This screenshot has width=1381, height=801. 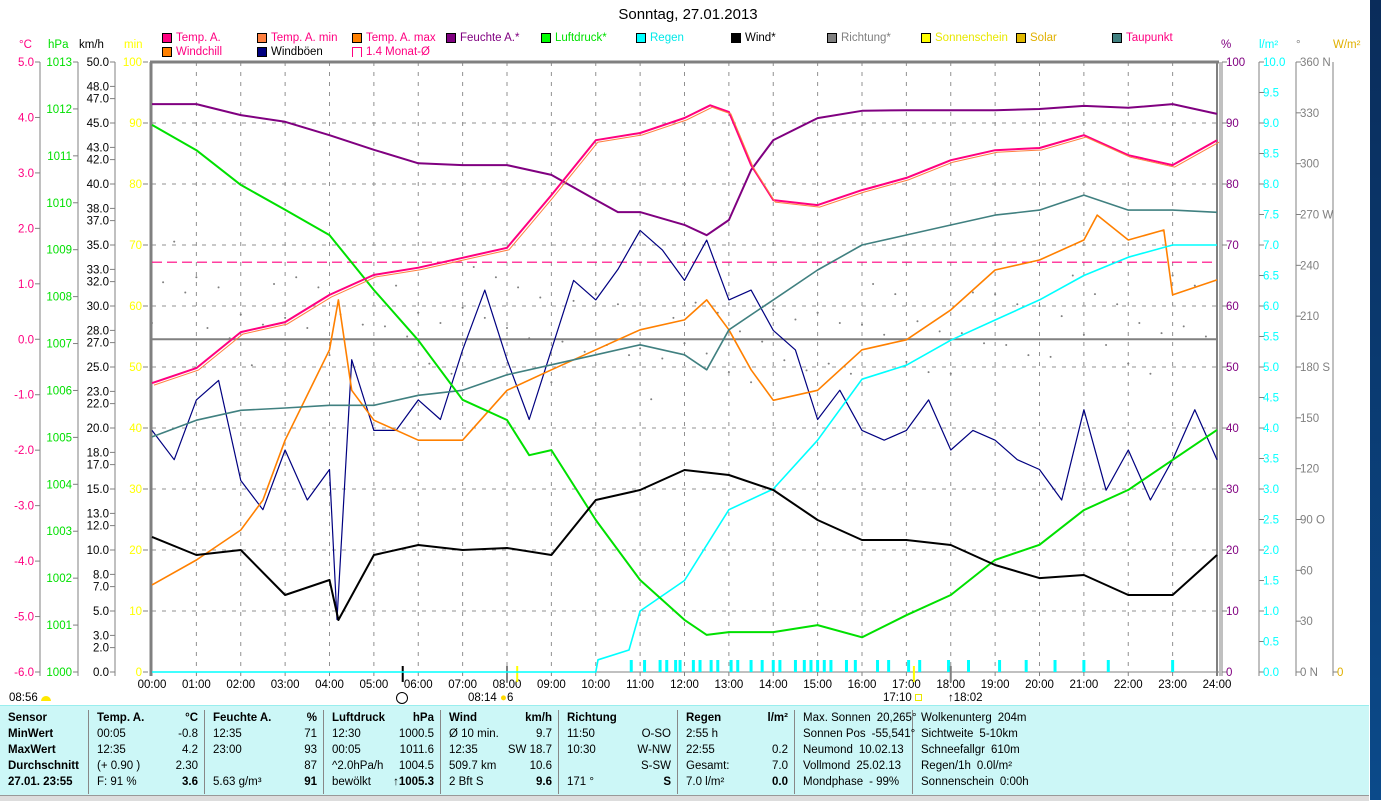 I want to click on axis-tick-label-temp: 5.0, so click(x=26, y=63).